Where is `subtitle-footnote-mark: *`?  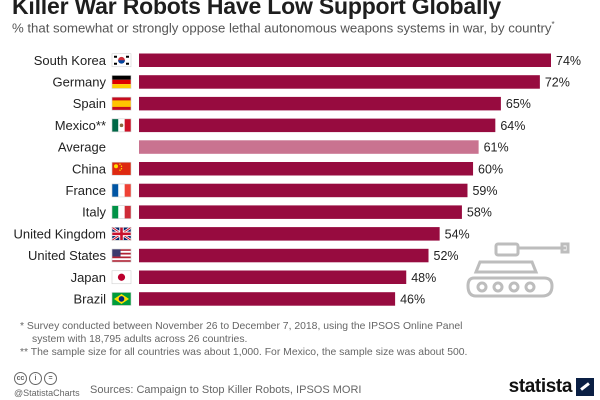 subtitle-footnote-mark: * is located at coordinates (553, 24).